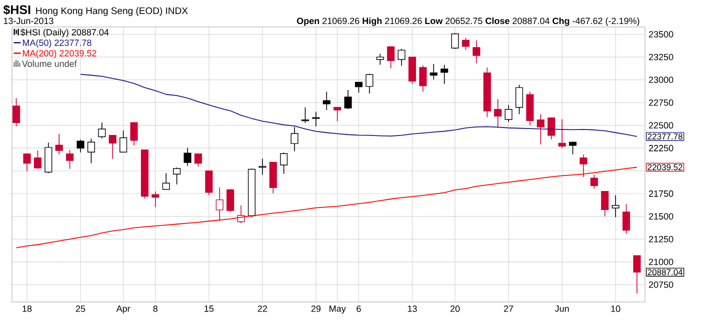 This screenshot has height=320, width=705. Describe the element at coordinates (27, 309) in the screenshot. I see `x-tick-label: 18` at that location.